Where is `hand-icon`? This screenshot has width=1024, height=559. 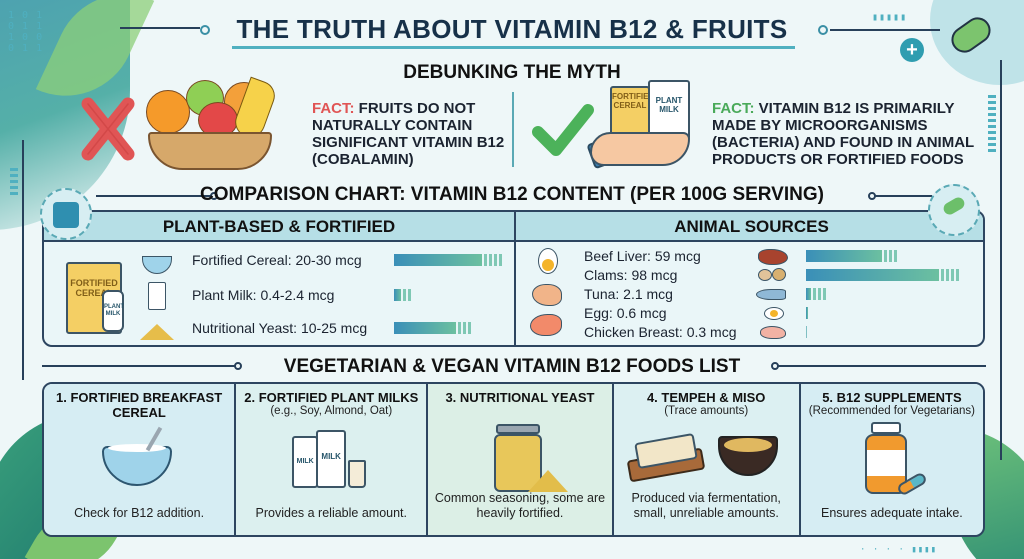
hand-icon is located at coordinates (640, 149).